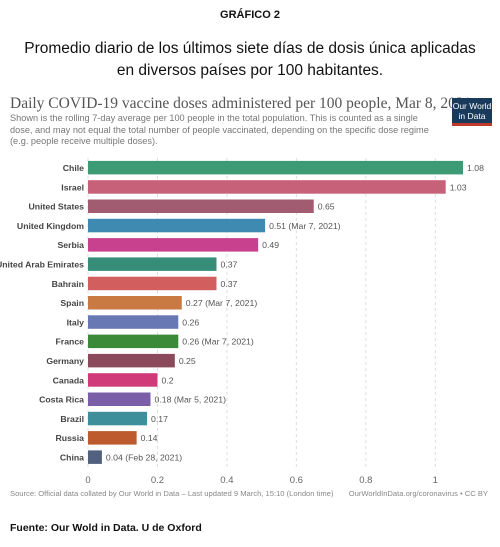 This screenshot has width=500, height=547. Describe the element at coordinates (218, 342) in the screenshot. I see `value-label: 0.26 (Mar 7, 2021)` at that location.